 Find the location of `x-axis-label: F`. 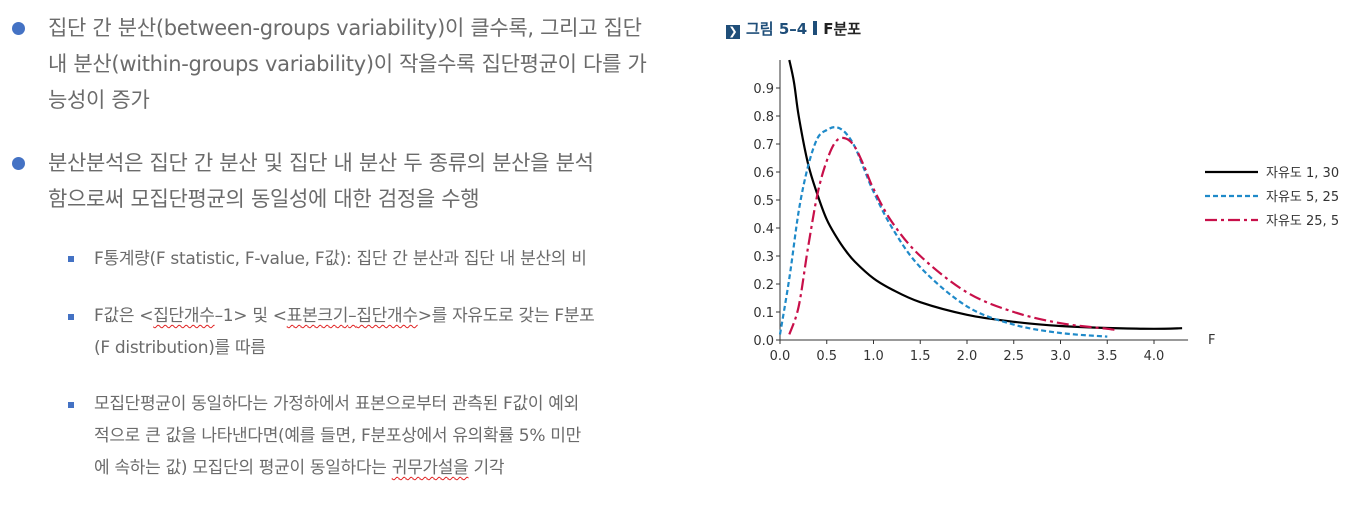

x-axis-label: F is located at coordinates (1211, 340).